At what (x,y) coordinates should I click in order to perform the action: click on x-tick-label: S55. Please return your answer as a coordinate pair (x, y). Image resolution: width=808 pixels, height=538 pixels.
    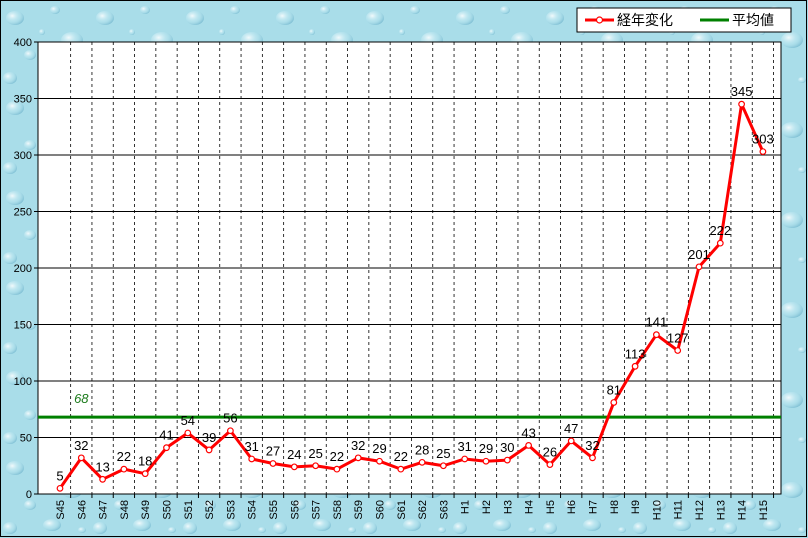
    Looking at the image, I should click on (274, 510).